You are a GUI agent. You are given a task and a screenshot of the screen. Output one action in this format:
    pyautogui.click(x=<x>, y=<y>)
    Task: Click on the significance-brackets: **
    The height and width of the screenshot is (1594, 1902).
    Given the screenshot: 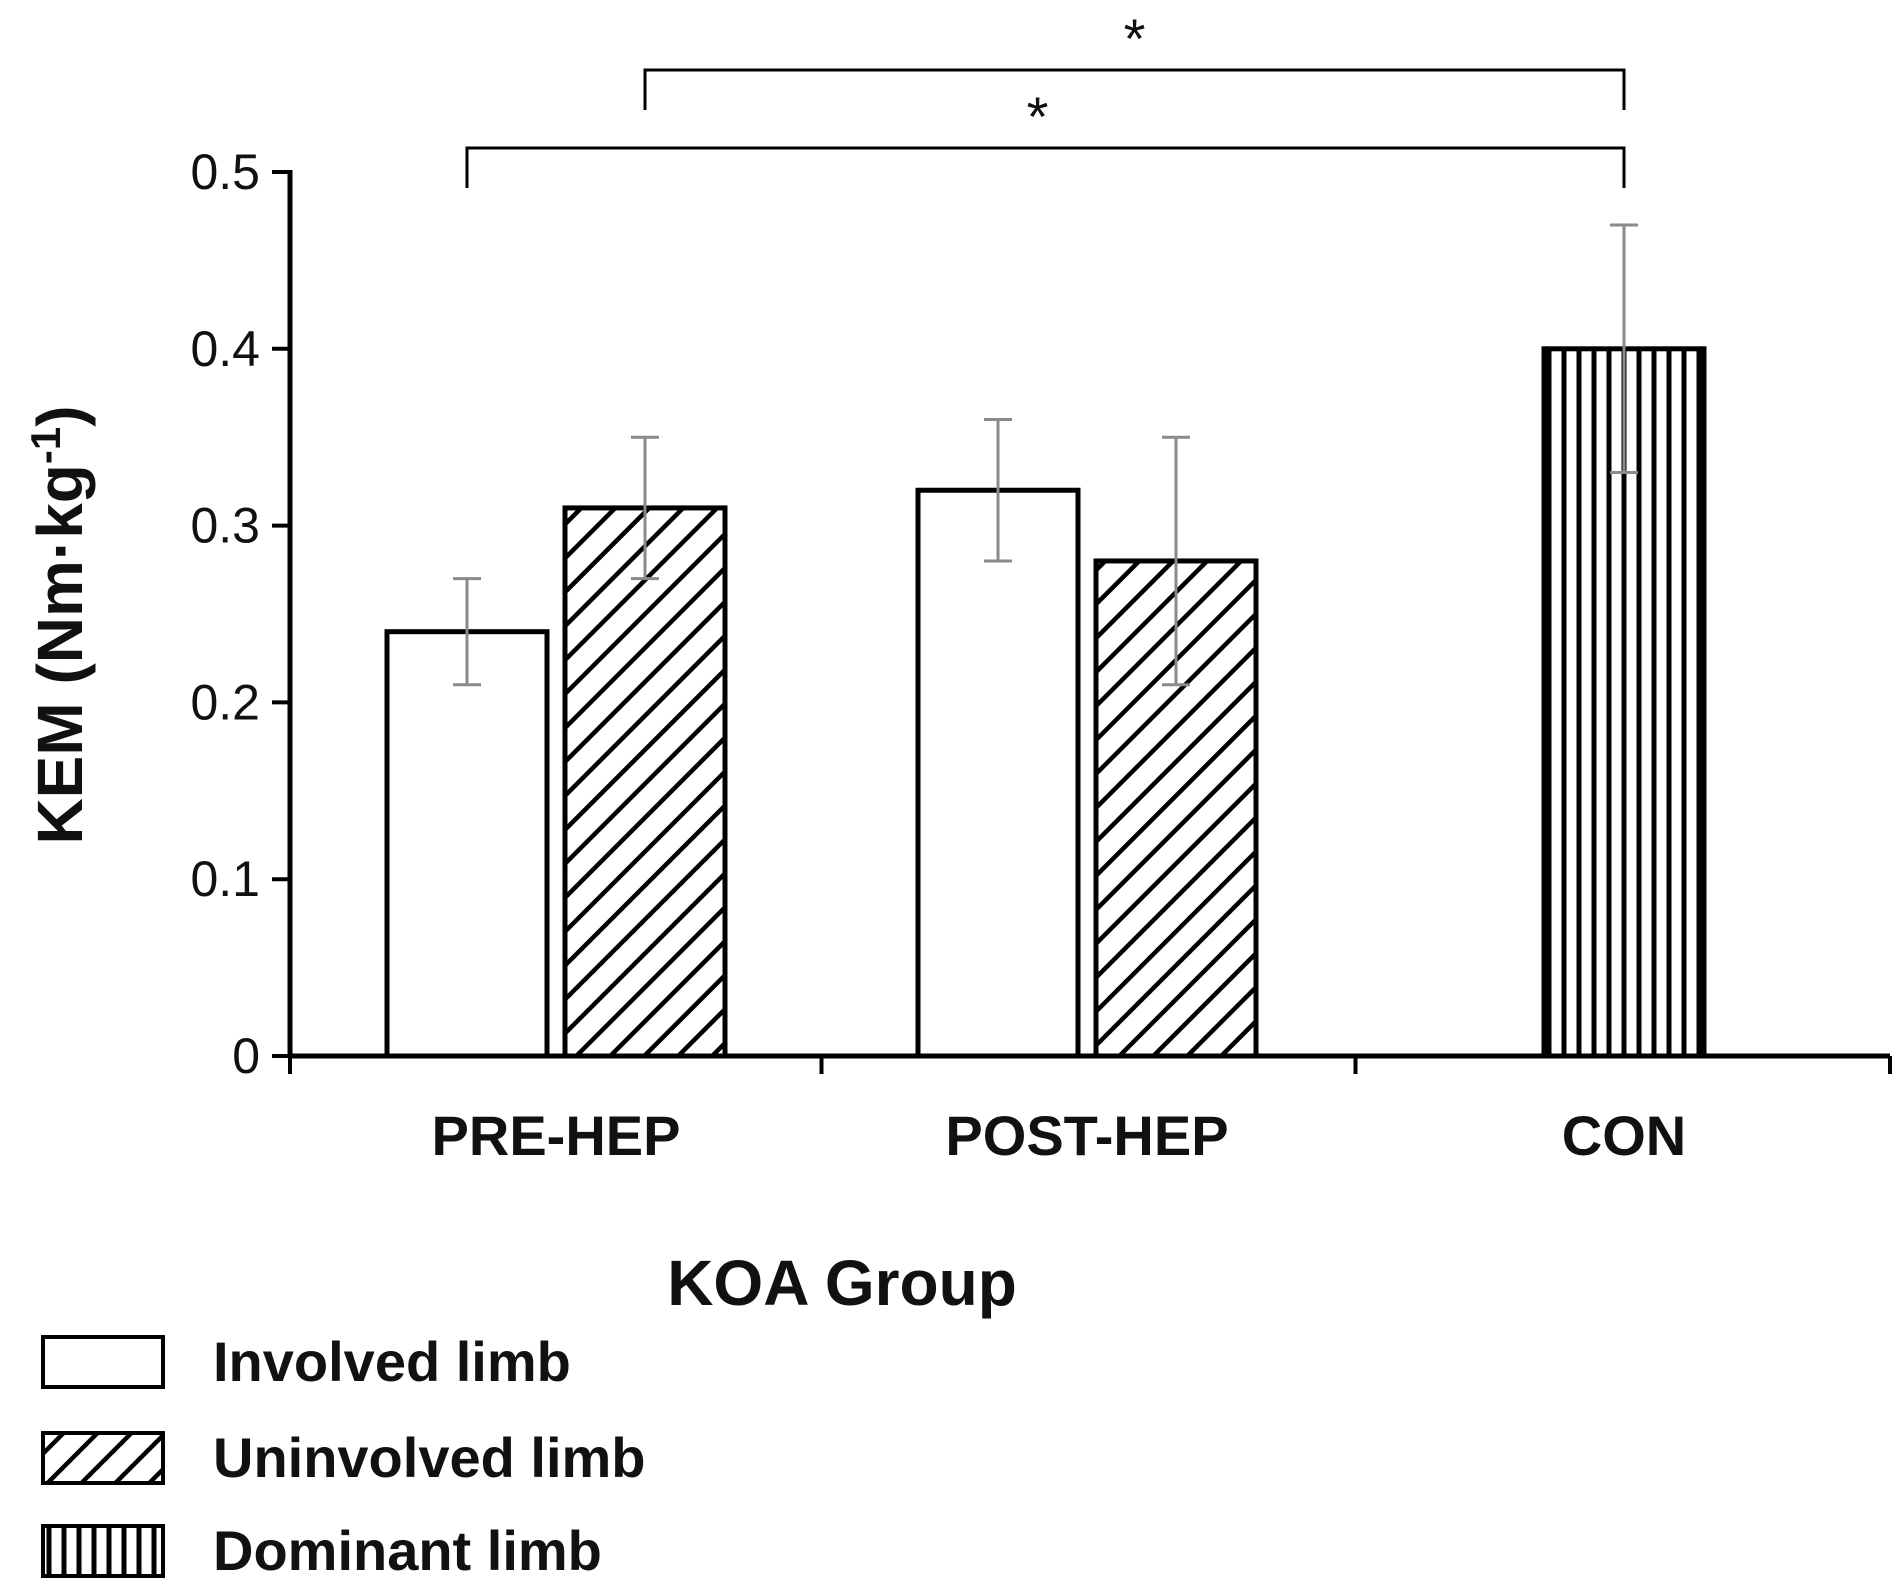 What is the action you would take?
    pyautogui.click(x=1045, y=97)
    